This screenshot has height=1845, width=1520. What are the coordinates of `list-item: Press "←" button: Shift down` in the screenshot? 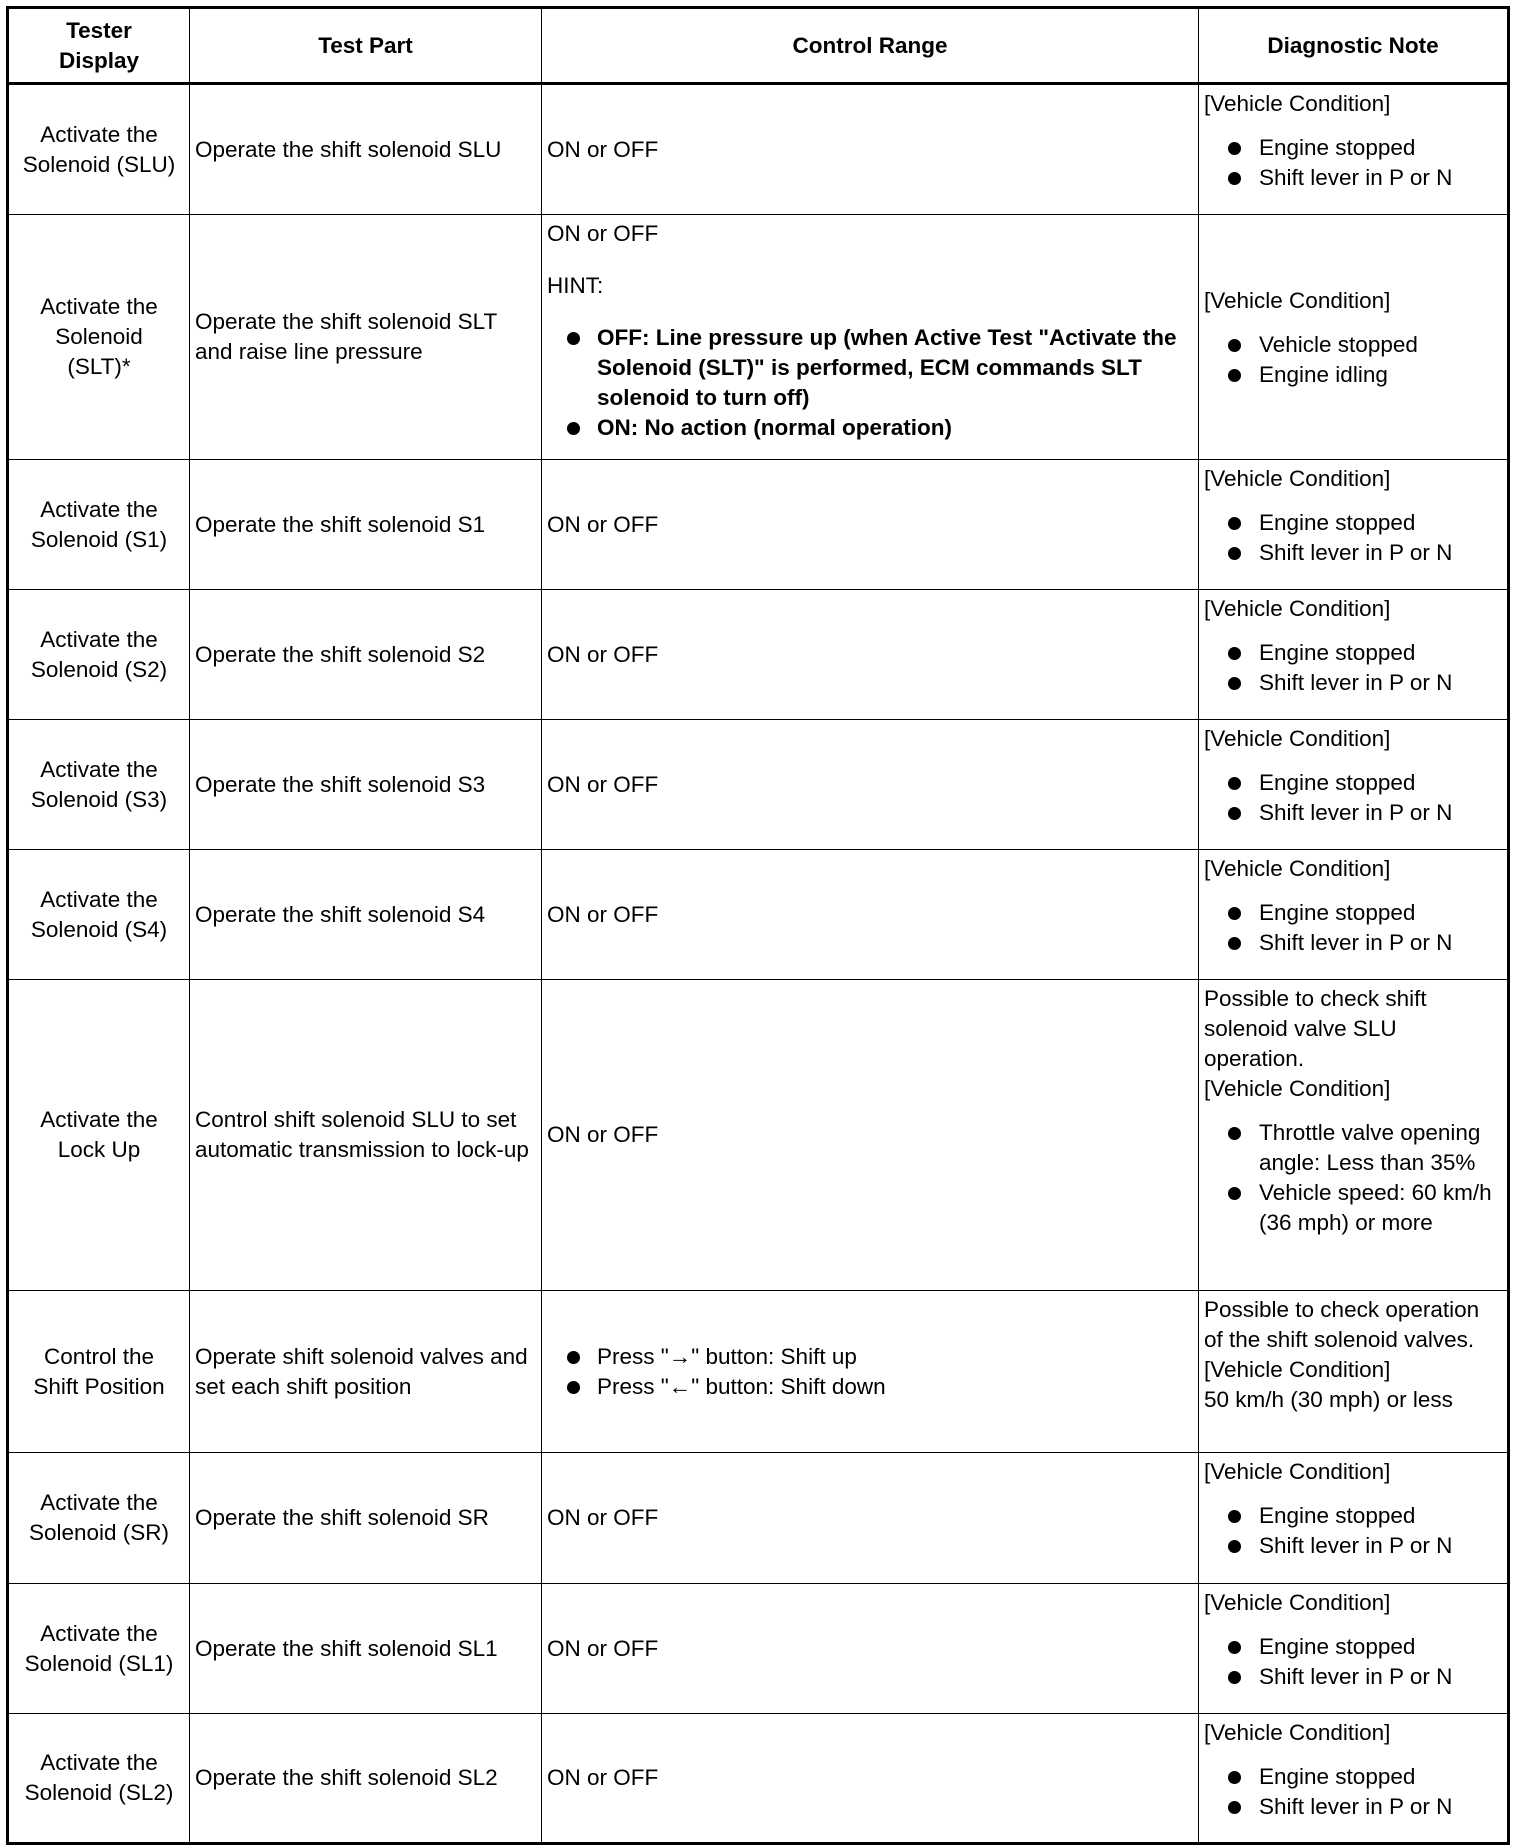 It's located at (870, 1387).